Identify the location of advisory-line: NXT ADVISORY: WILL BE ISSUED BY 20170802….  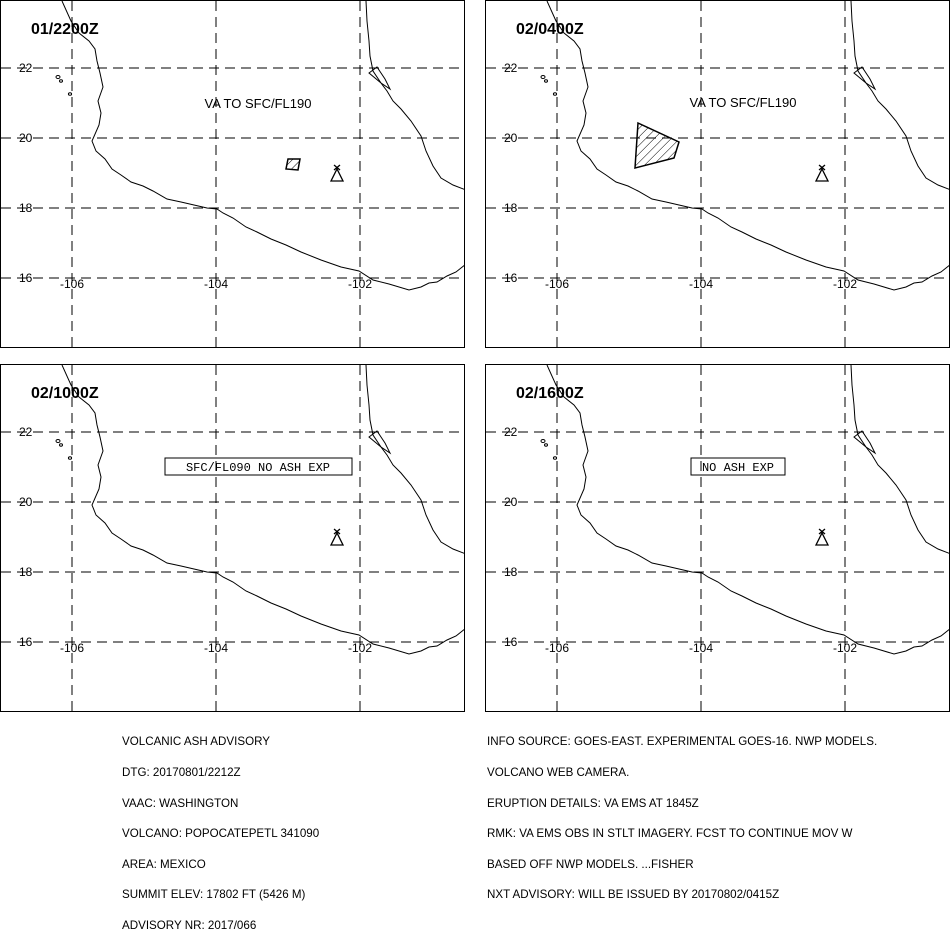
(633, 895).